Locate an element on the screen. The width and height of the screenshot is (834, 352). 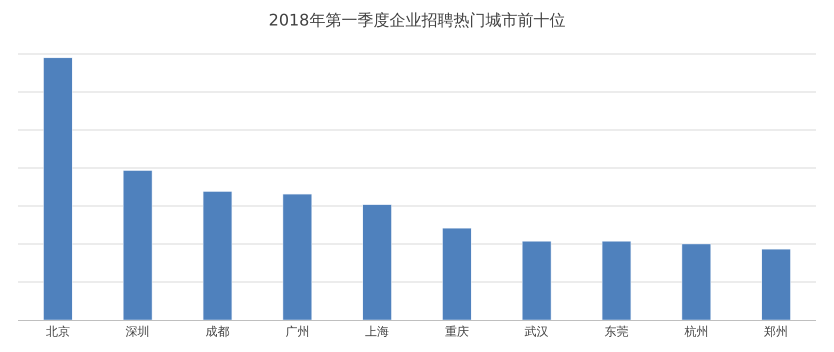
x-tick-label: 杭州 is located at coordinates (695, 331).